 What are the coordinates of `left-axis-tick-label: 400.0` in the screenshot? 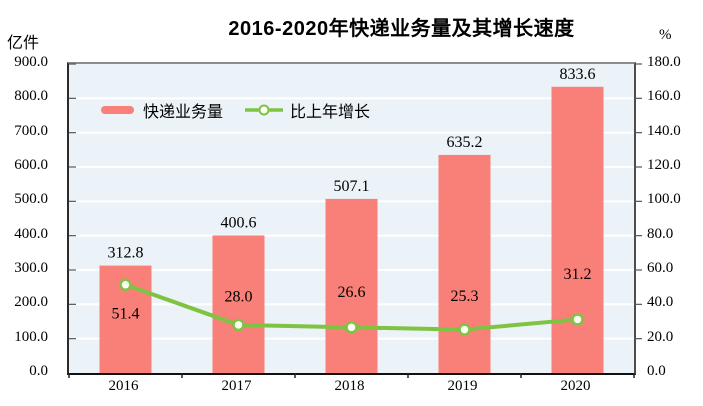 It's located at (31, 233).